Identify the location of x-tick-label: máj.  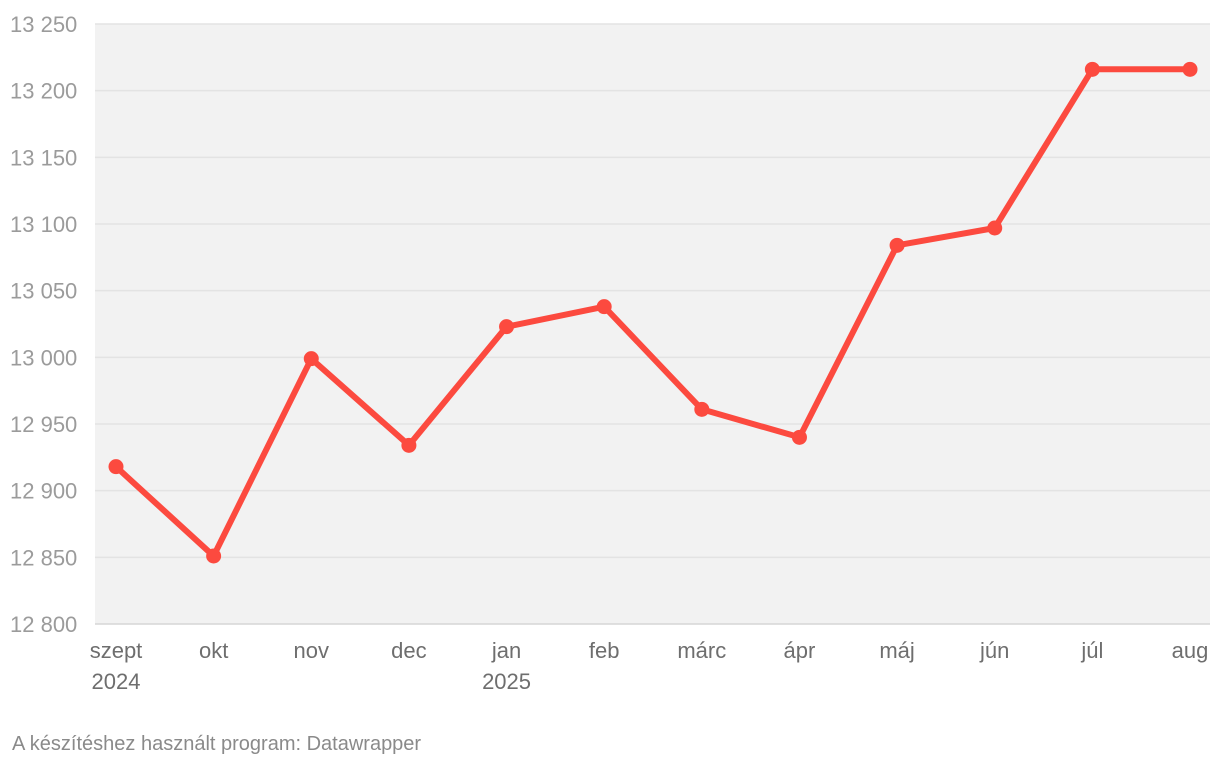
(896, 650).